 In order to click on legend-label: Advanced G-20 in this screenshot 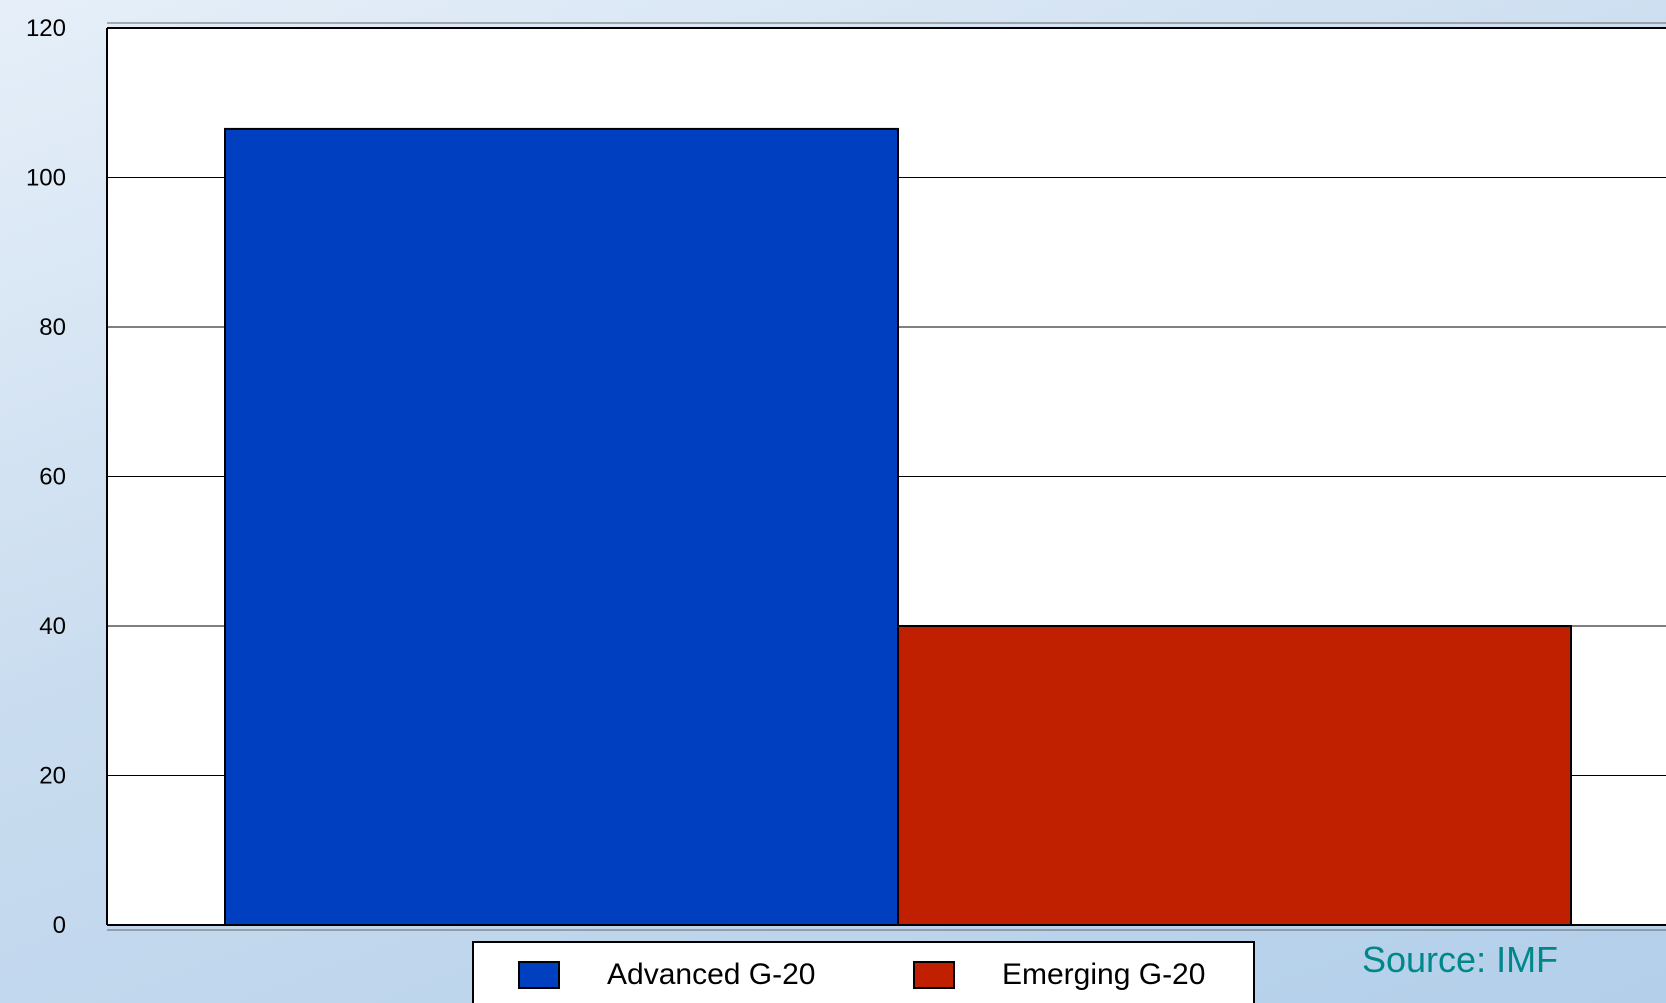, I will do `click(711, 974)`.